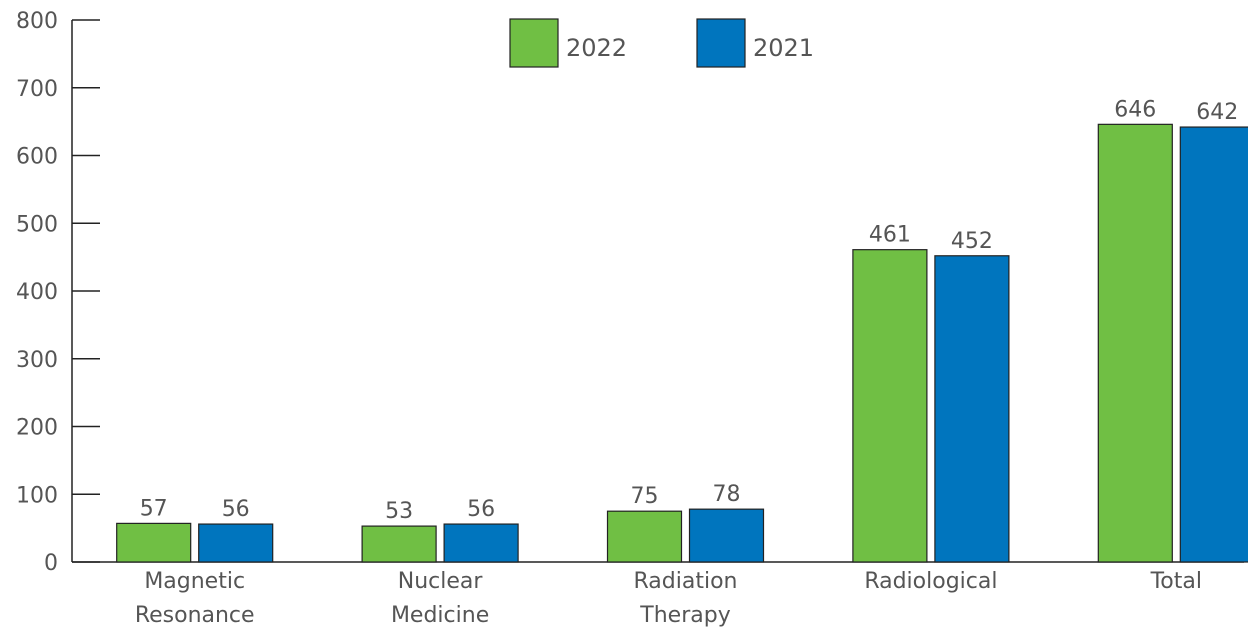 The image size is (1248, 629). Describe the element at coordinates (661, 43) in the screenshot. I see `legend: 2022 2021` at that location.